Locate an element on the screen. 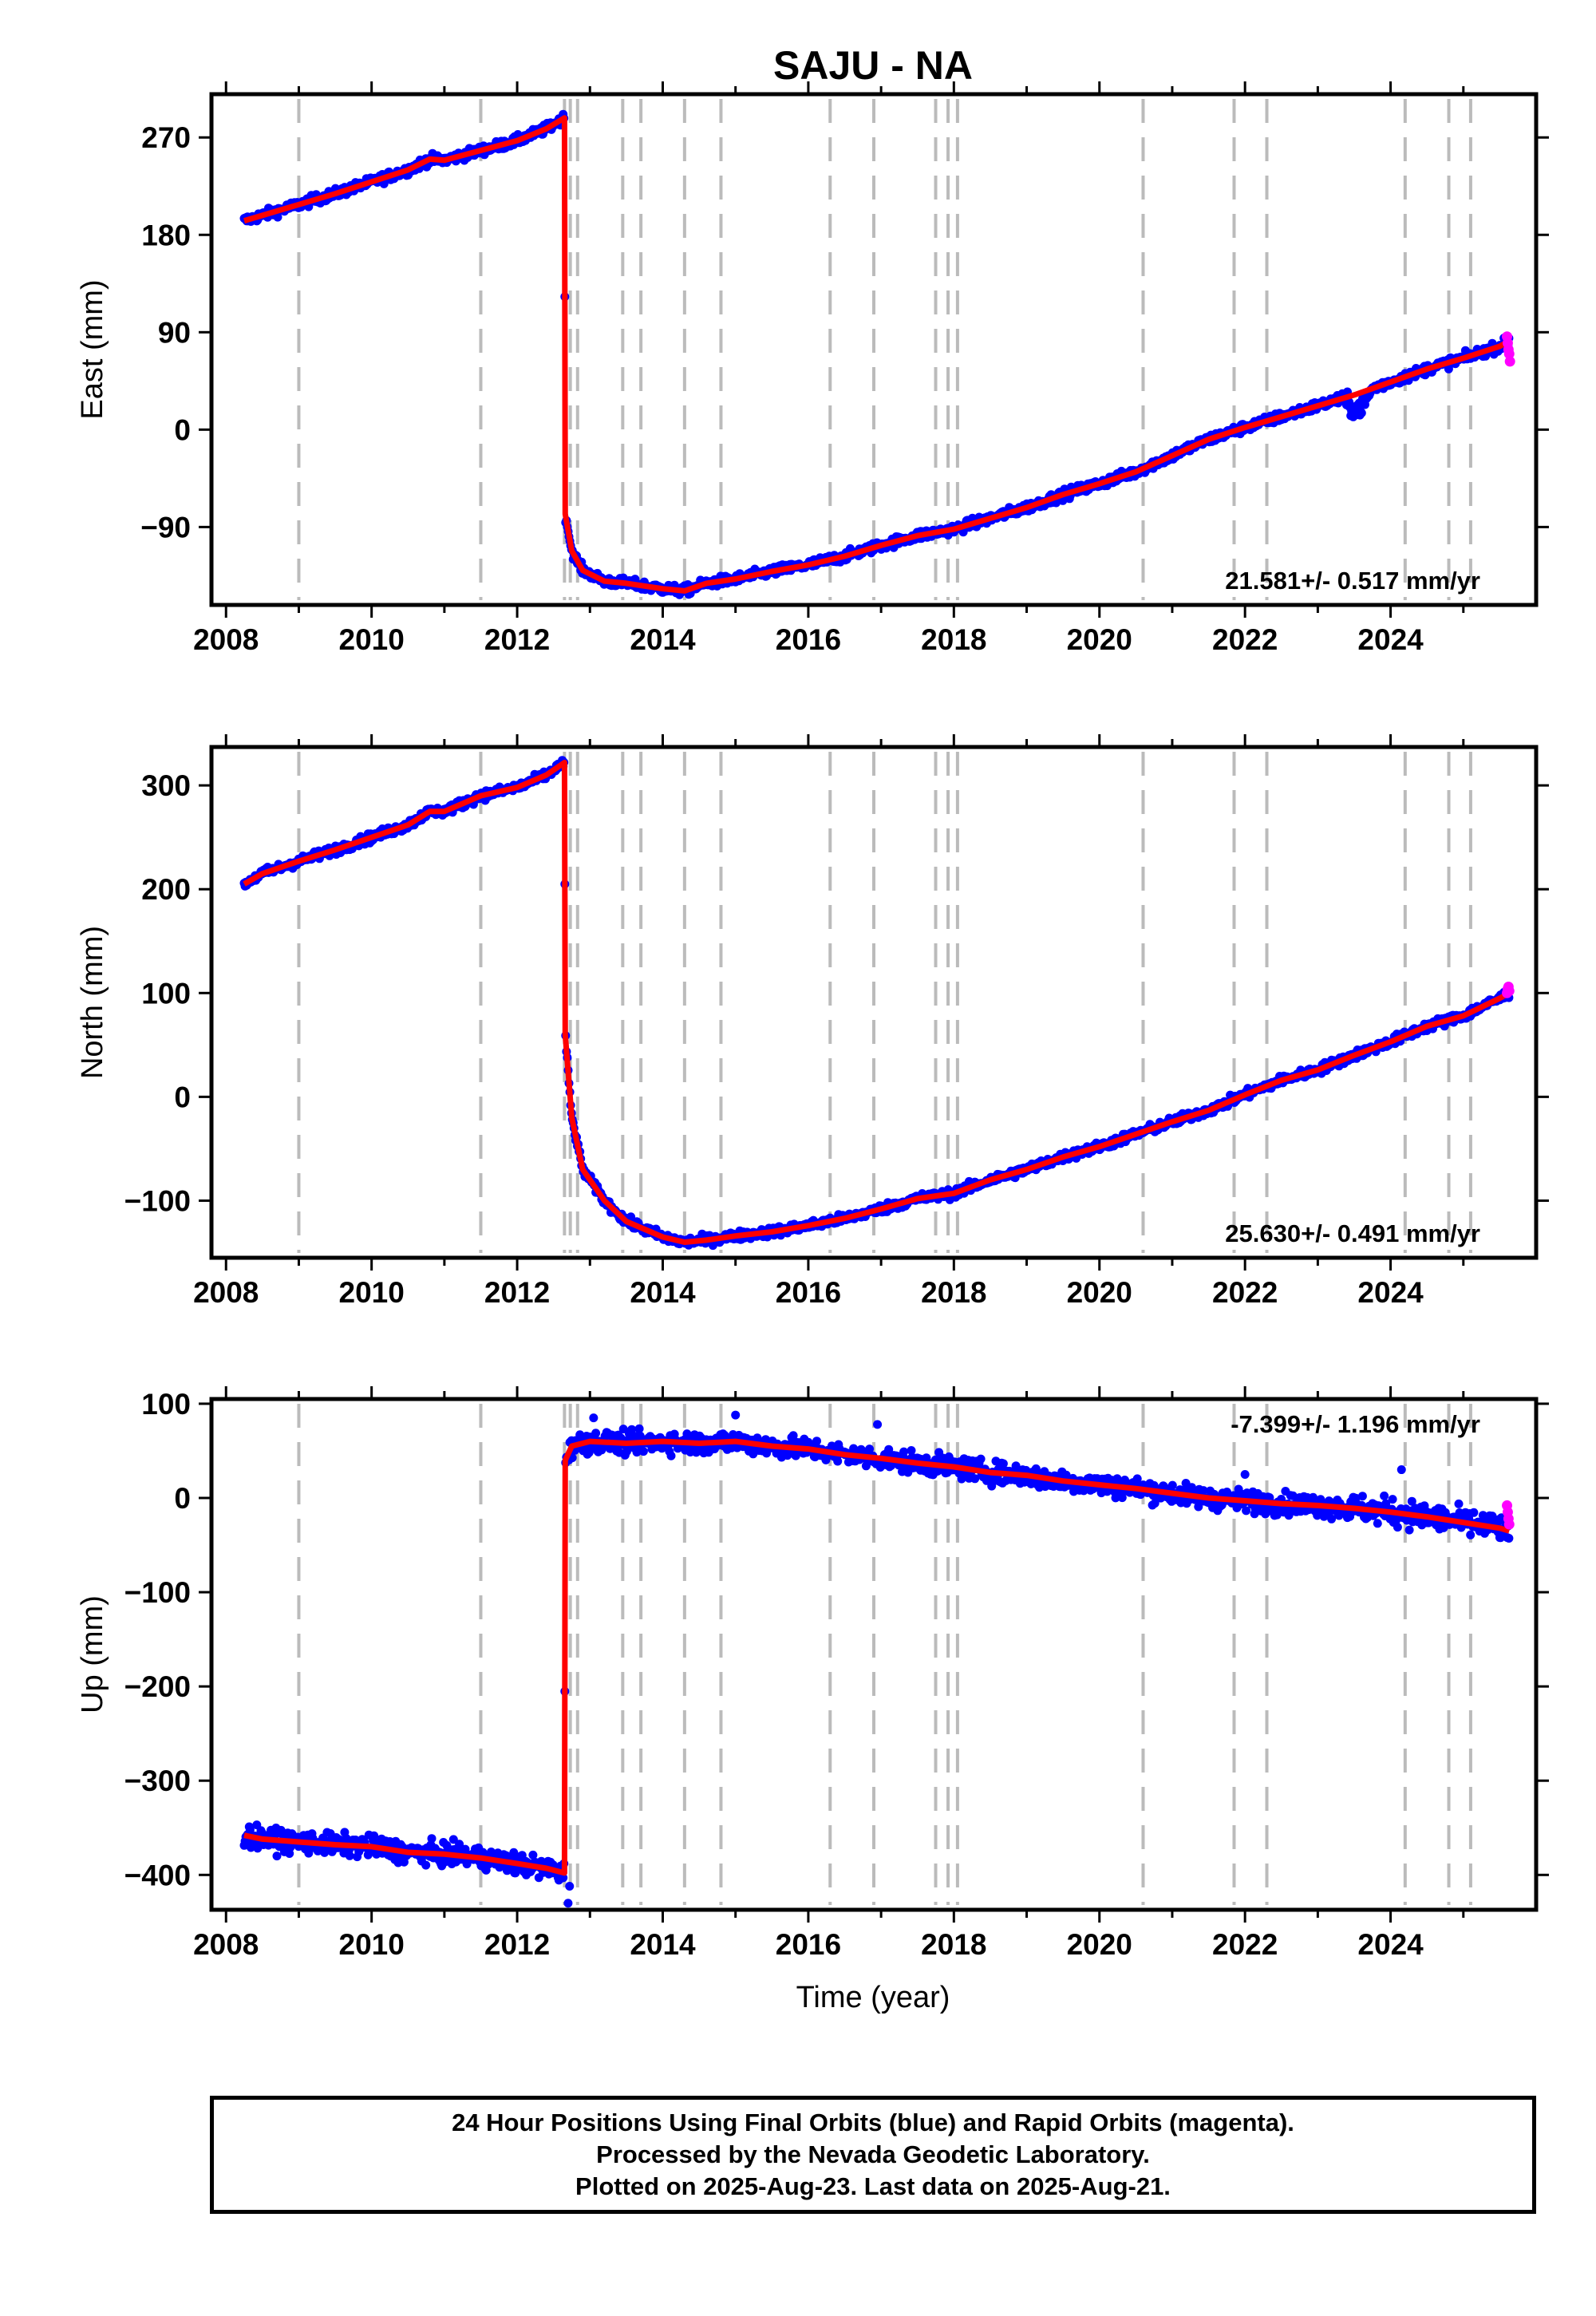 The image size is (1596, 2316). y-axis-label: East (mm) is located at coordinates (92, 349).